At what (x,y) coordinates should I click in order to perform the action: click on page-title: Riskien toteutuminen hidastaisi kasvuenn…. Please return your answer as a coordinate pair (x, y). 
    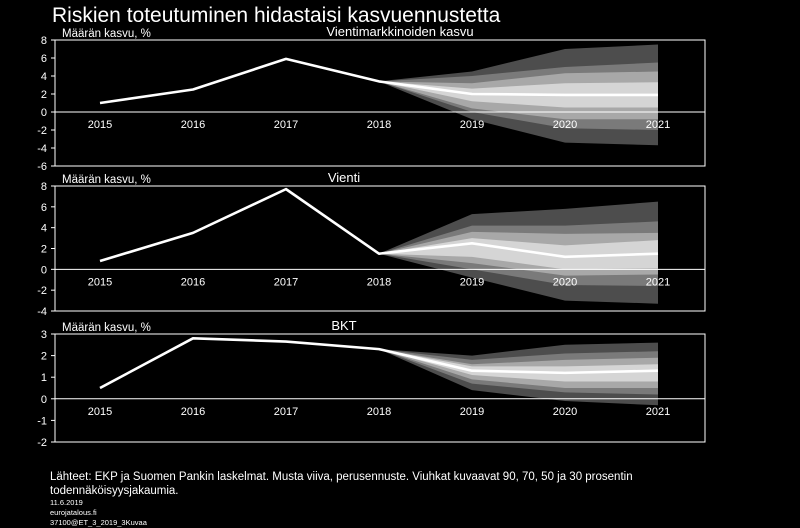
    Looking at the image, I should click on (276, 15).